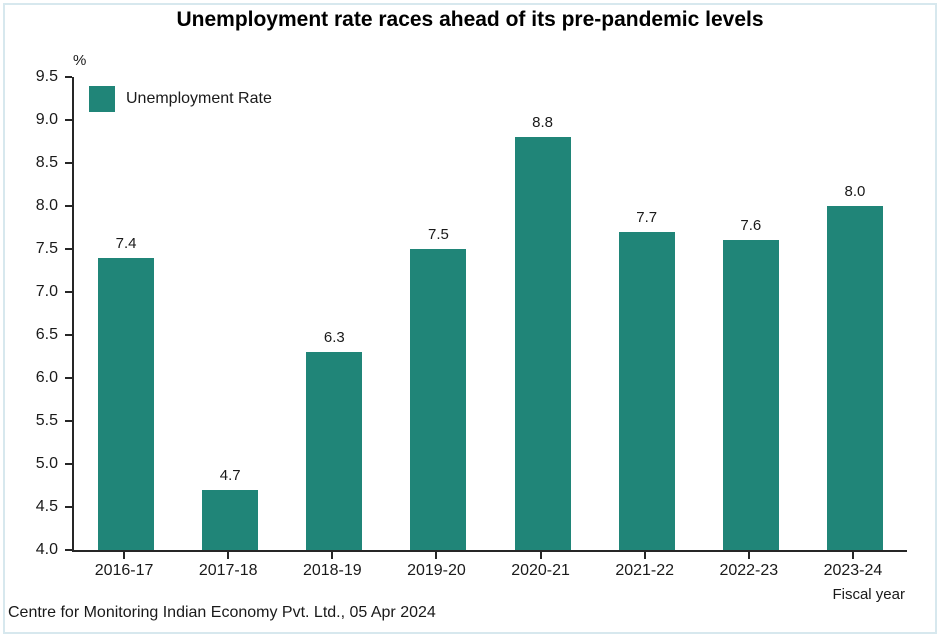 The width and height of the screenshot is (940, 637). What do you see at coordinates (645, 570) in the screenshot?
I see `x-tick-label: 2021-22` at bounding box center [645, 570].